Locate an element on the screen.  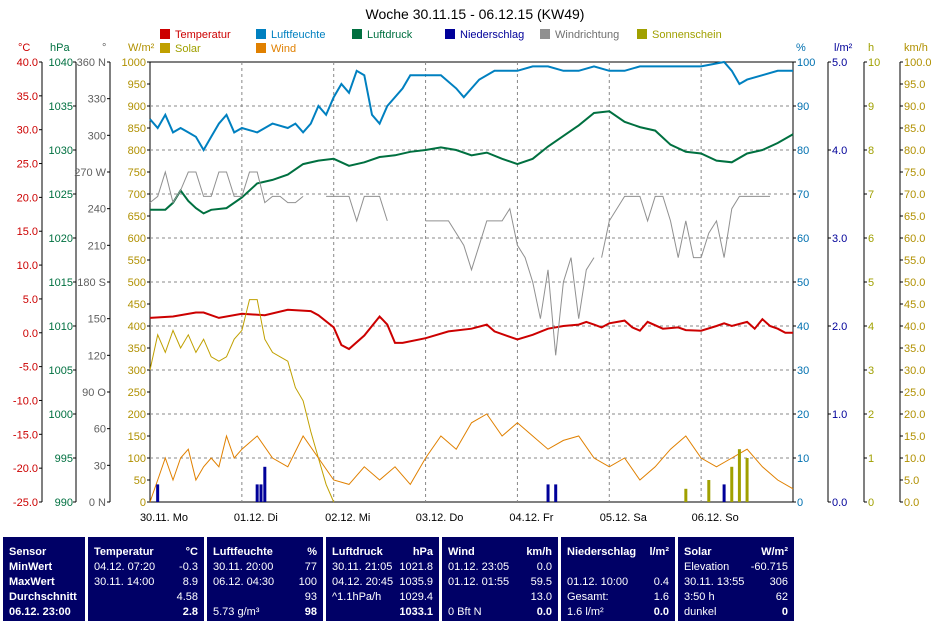
sensor-row-avg: Durchschnitt is located at coordinates (43, 597).